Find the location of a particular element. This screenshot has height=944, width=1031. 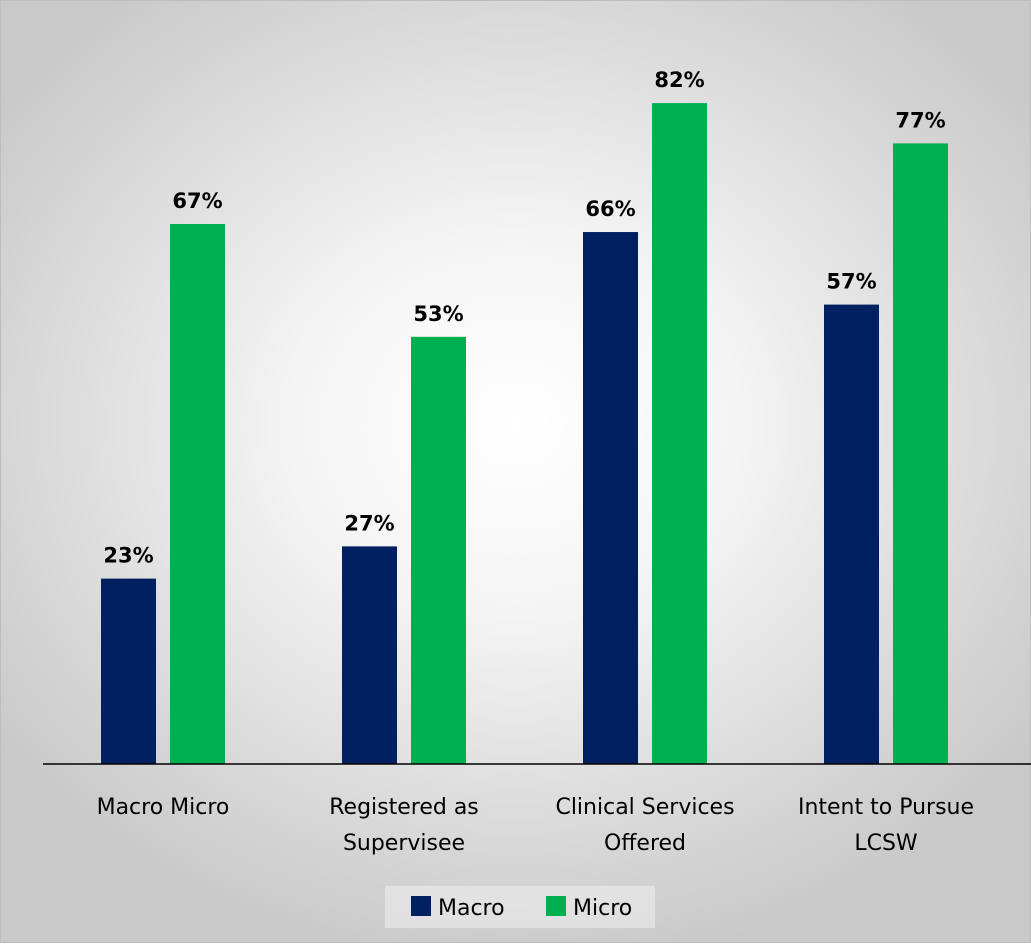

category-label-3-line-0: Intent to Pursue is located at coordinates (886, 807).